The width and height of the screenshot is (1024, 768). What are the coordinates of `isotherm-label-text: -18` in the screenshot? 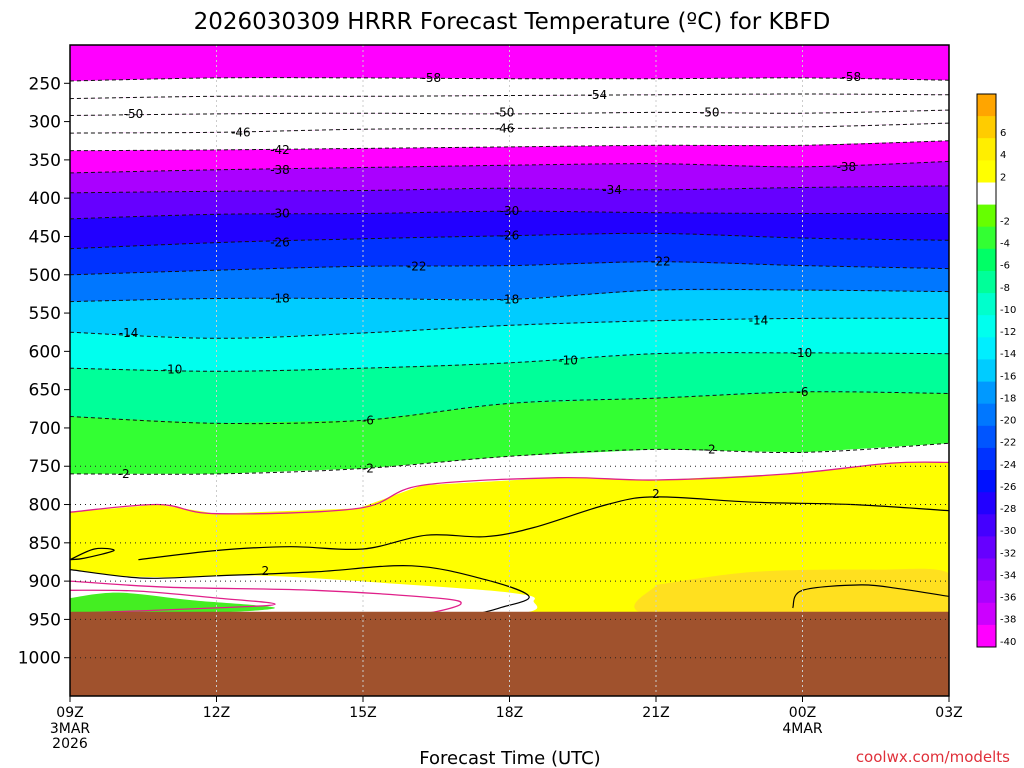 It's located at (280, 299).